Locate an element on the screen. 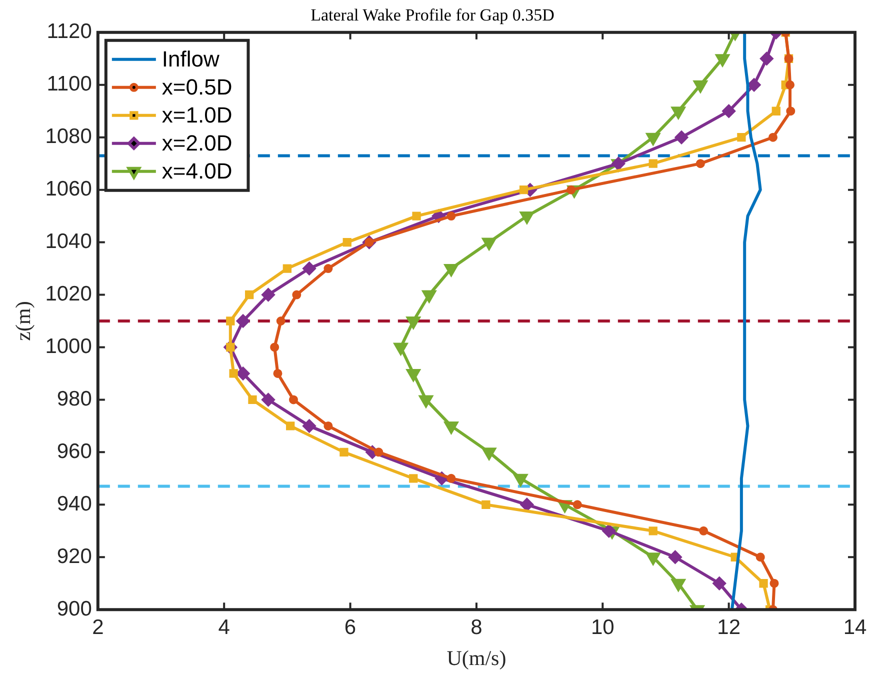 Image resolution: width=875 pixels, height=676 pixels. y-tick-label: 1040 is located at coordinates (68, 242).